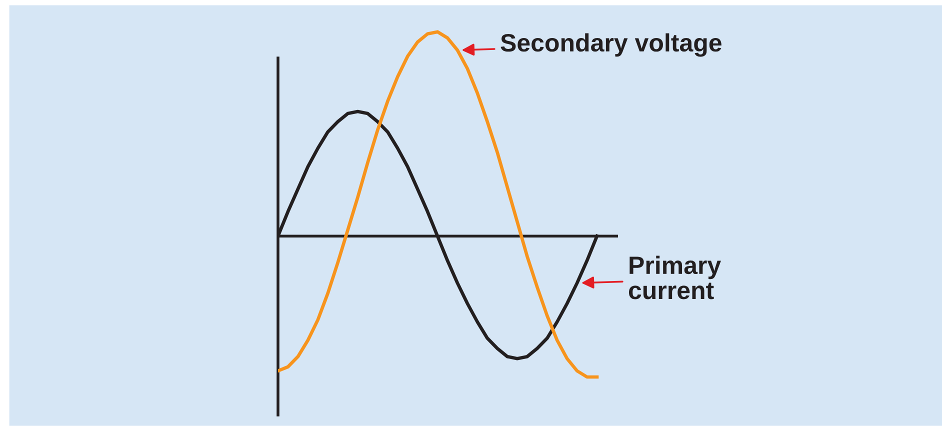  Describe the element at coordinates (611, 45) in the screenshot. I see `series-label: Secondary voltage` at that location.